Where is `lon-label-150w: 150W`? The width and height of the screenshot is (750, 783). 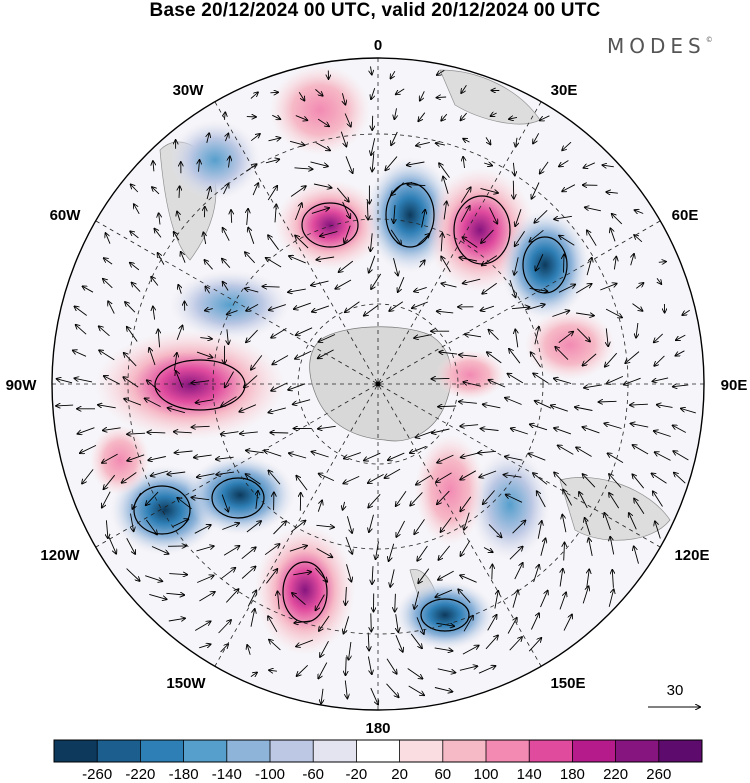
lon-label-150w: 150W is located at coordinates (186, 683).